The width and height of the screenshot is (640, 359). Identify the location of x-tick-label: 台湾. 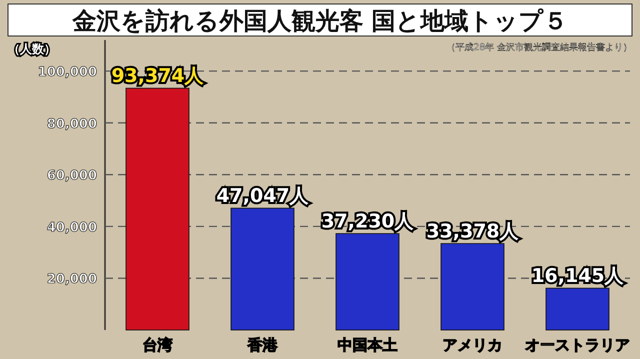
(157, 345).